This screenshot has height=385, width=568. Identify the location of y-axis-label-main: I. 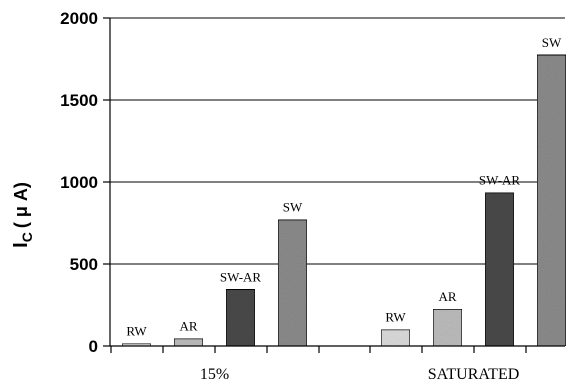
(21, 245).